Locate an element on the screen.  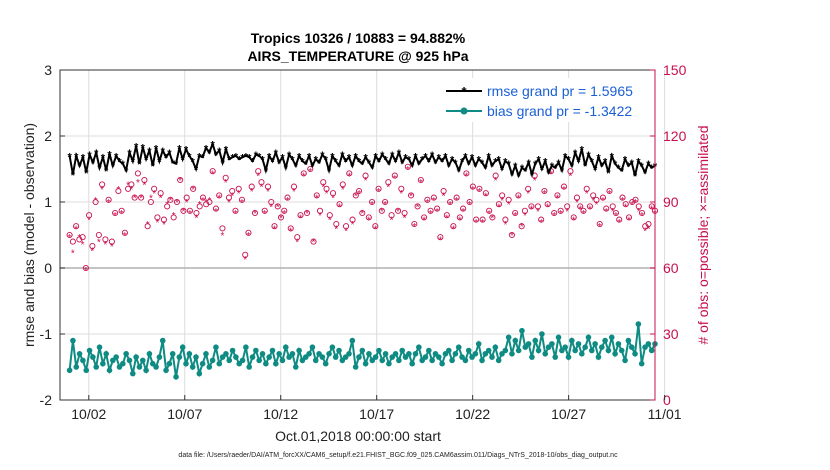
x-tick-label: 10/22 is located at coordinates (472, 414).